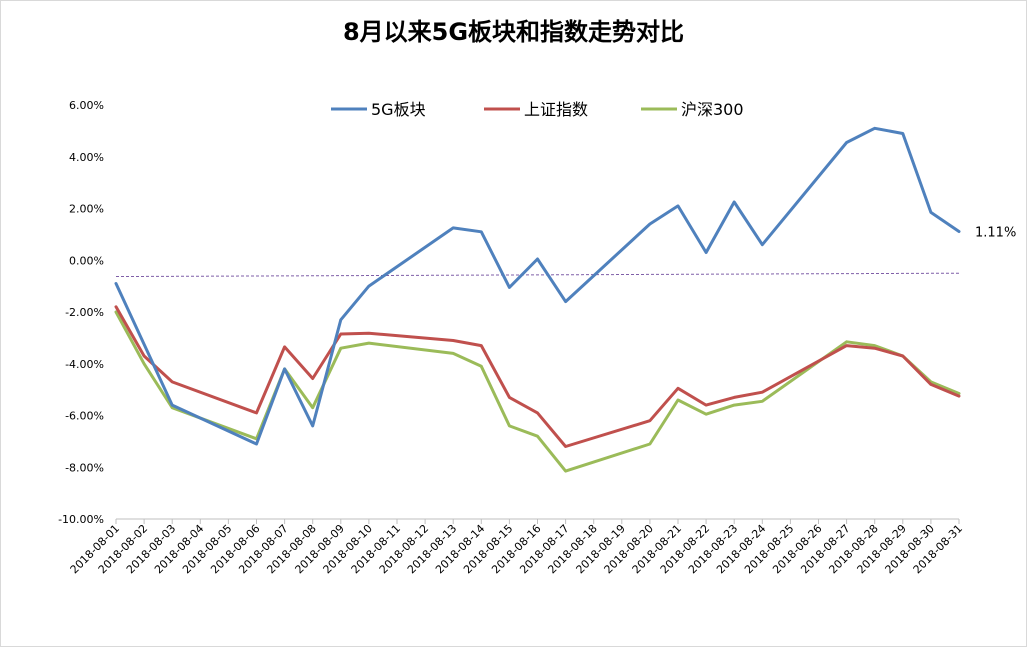 This screenshot has height=647, width=1027. Describe the element at coordinates (86, 209) in the screenshot. I see `y-tick-label: 2.00%` at that location.